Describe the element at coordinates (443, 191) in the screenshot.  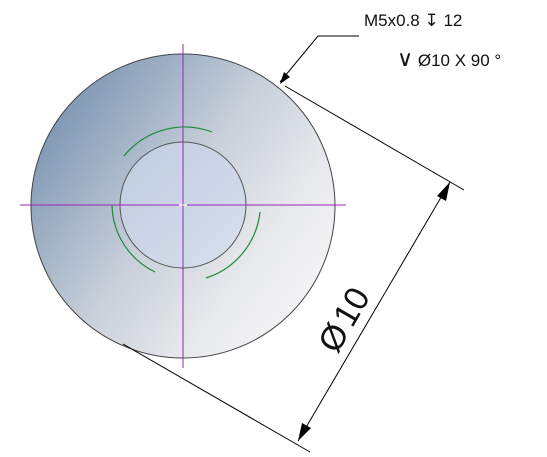
I see `dimension-arrow-top` at that location.